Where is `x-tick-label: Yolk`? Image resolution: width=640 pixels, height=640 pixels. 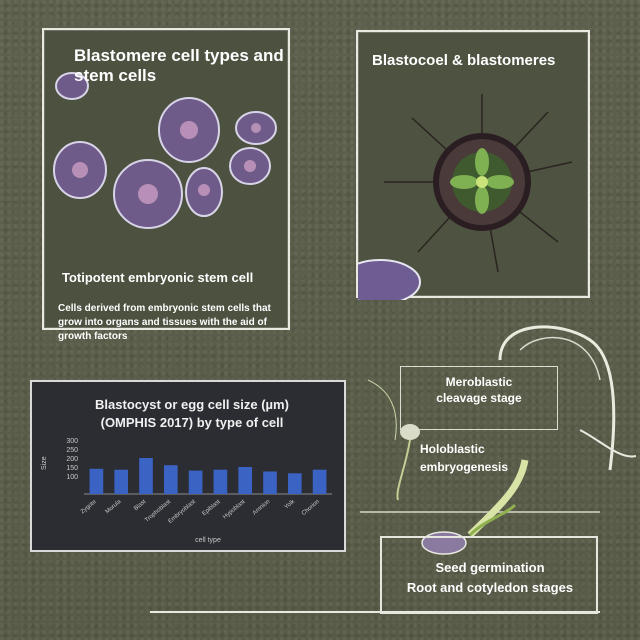 x-tick-label: Yolk is located at coordinates (290, 504).